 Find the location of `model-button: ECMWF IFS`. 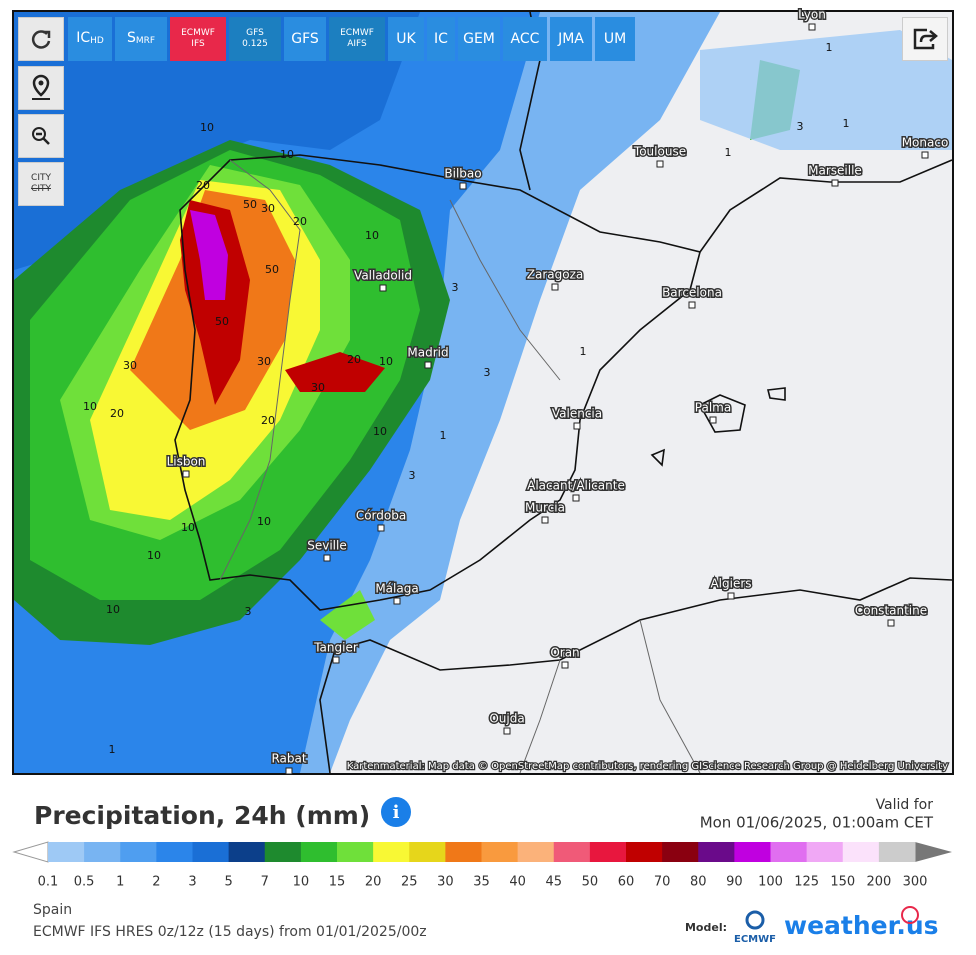

model-button: ECMWF IFS is located at coordinates (198, 39).